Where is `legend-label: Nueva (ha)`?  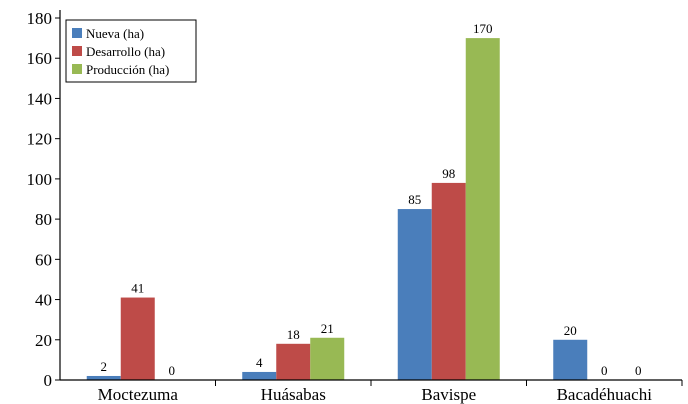 legend-label: Nueva (ha) is located at coordinates (115, 33).